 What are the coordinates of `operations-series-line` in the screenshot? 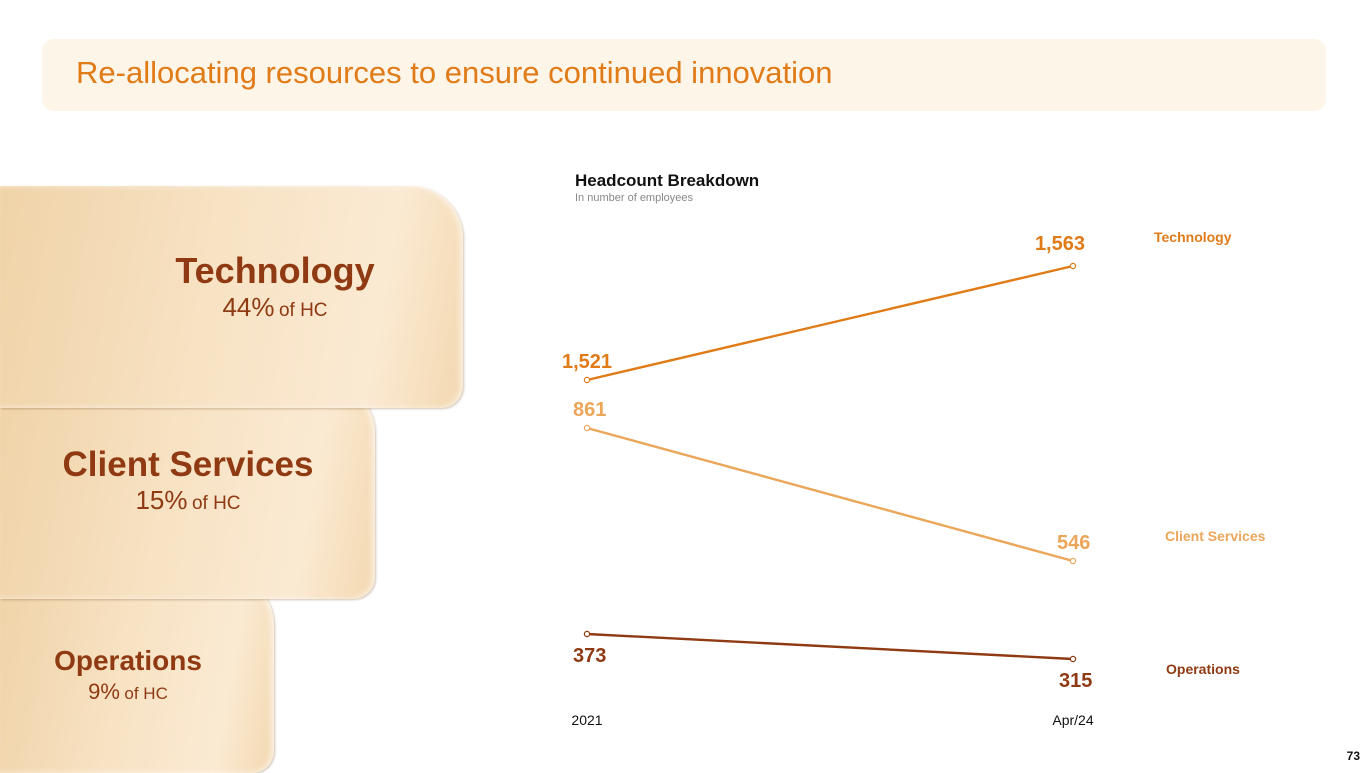 It's located at (830, 646).